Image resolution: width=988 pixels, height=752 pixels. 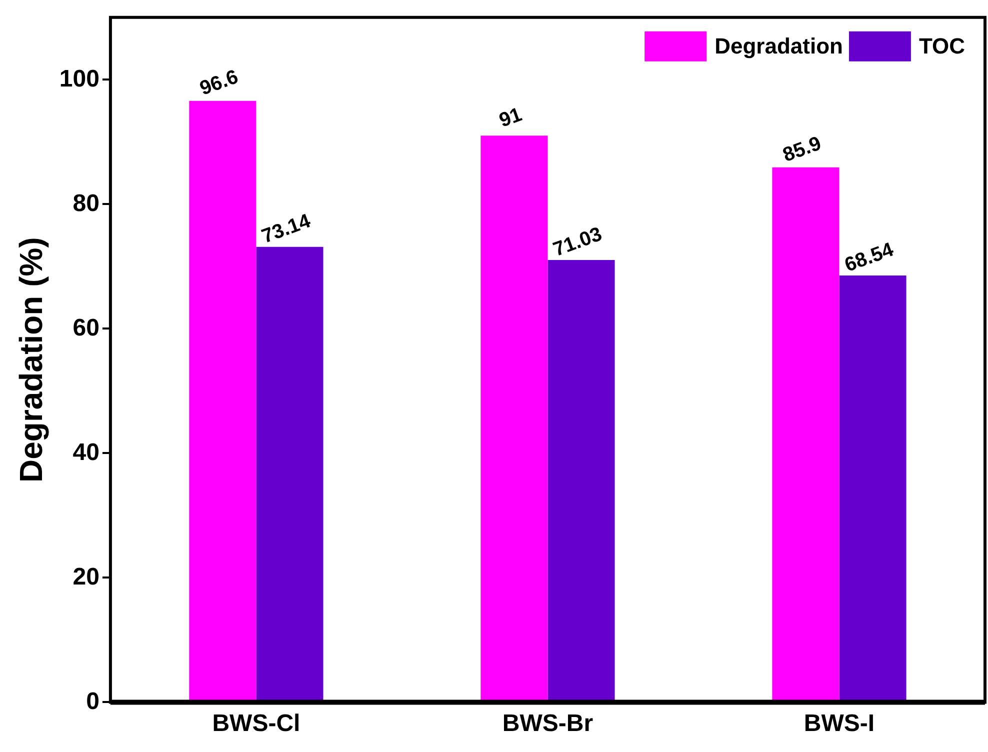 I want to click on y-tick-label: 60, so click(x=86, y=328).